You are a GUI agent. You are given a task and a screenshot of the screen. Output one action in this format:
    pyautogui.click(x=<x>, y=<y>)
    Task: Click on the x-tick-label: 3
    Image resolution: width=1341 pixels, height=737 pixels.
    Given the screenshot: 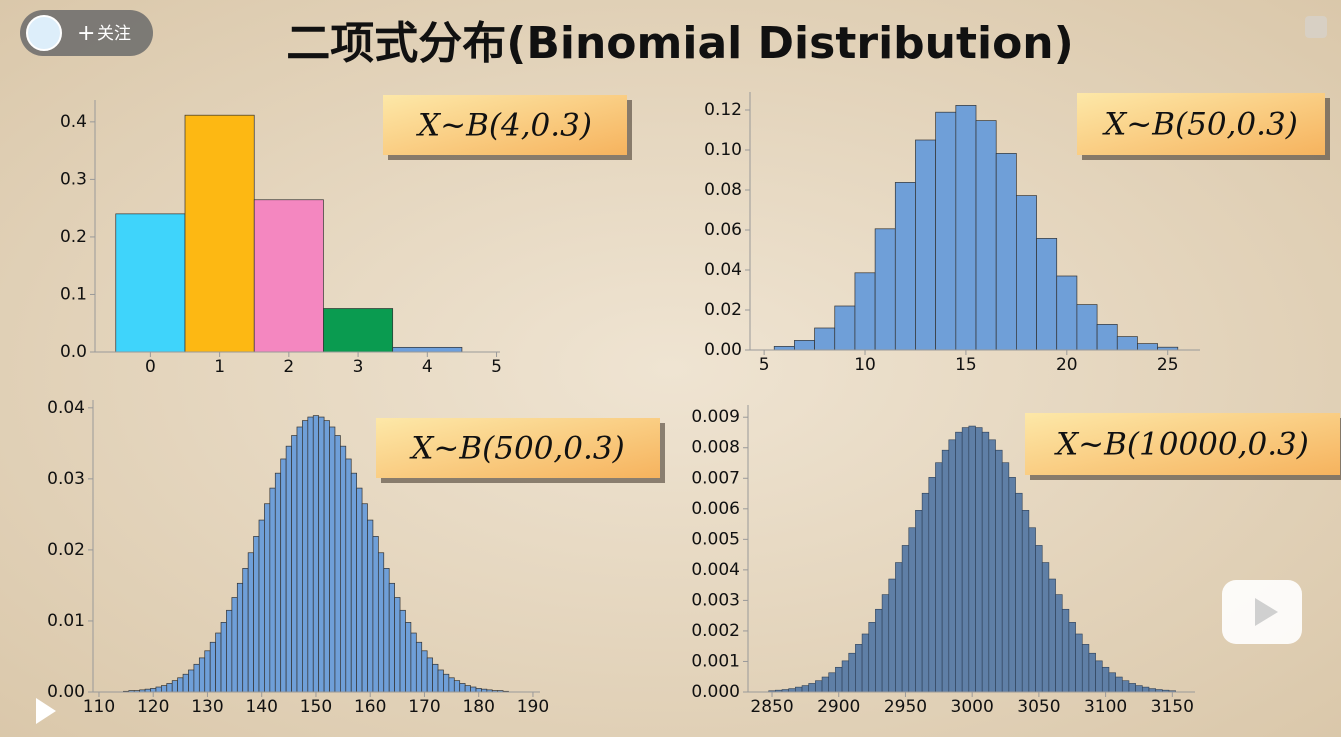 What is the action you would take?
    pyautogui.click(x=358, y=367)
    